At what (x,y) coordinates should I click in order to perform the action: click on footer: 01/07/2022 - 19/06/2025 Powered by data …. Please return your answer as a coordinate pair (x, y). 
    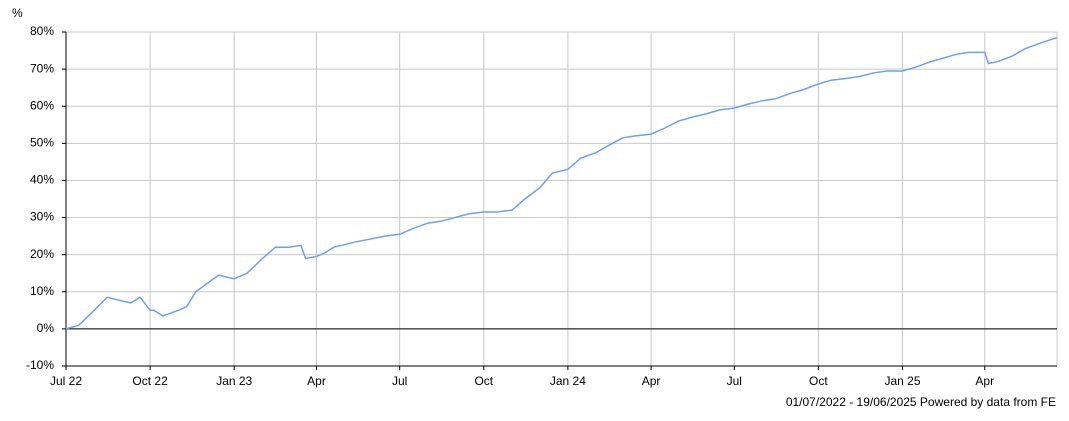
    Looking at the image, I should click on (921, 402).